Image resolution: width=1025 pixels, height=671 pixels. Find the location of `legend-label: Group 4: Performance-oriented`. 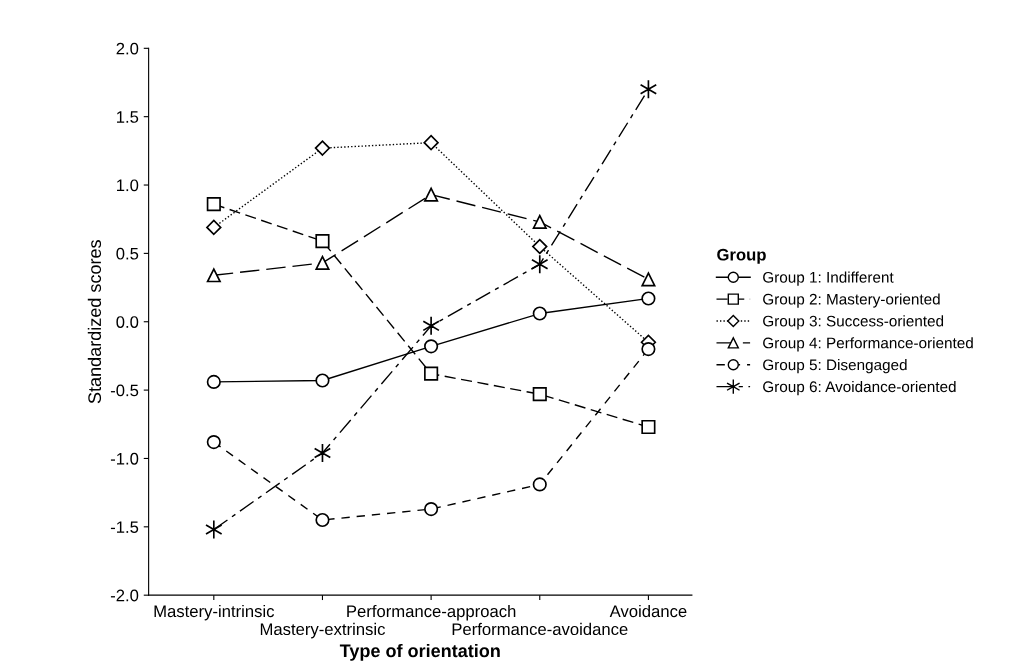

legend-label: Group 4: Performance-oriented is located at coordinates (868, 344).